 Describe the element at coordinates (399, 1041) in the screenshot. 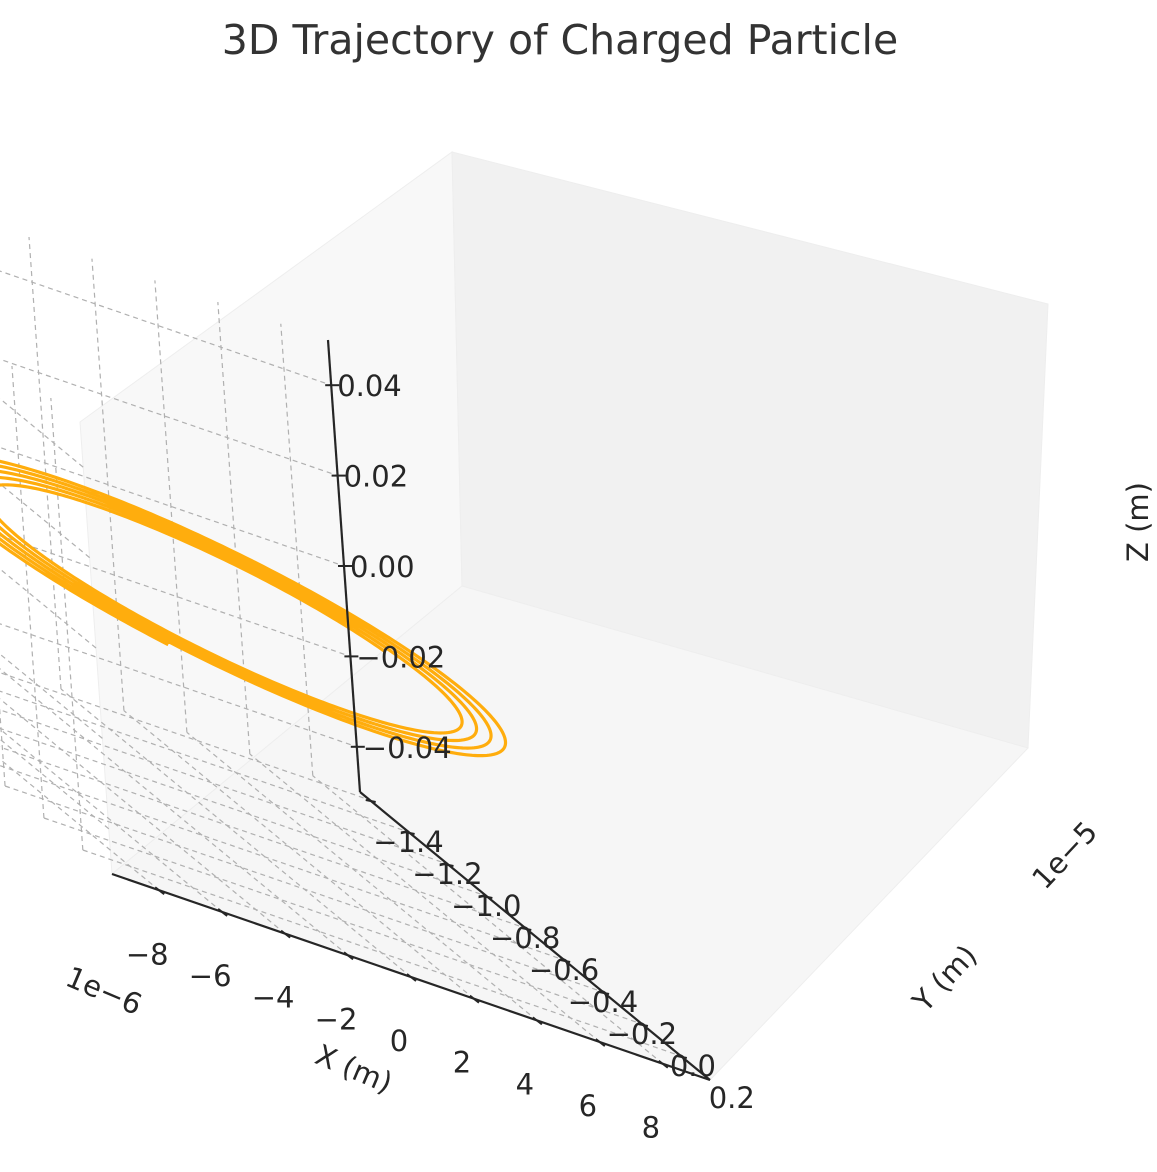

I see `x-tick-label-4: 0` at that location.